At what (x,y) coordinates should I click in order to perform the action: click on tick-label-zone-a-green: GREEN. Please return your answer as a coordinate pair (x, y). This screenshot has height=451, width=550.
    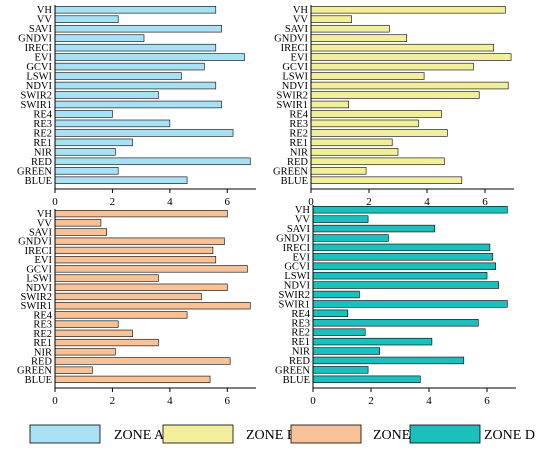
    Looking at the image, I should click on (34, 171).